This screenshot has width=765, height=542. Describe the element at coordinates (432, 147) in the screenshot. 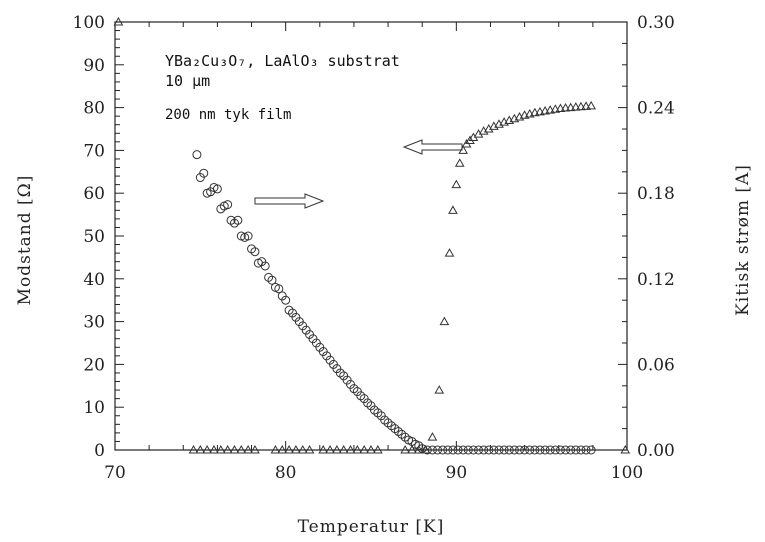

I see `arrow-left-icon` at that location.